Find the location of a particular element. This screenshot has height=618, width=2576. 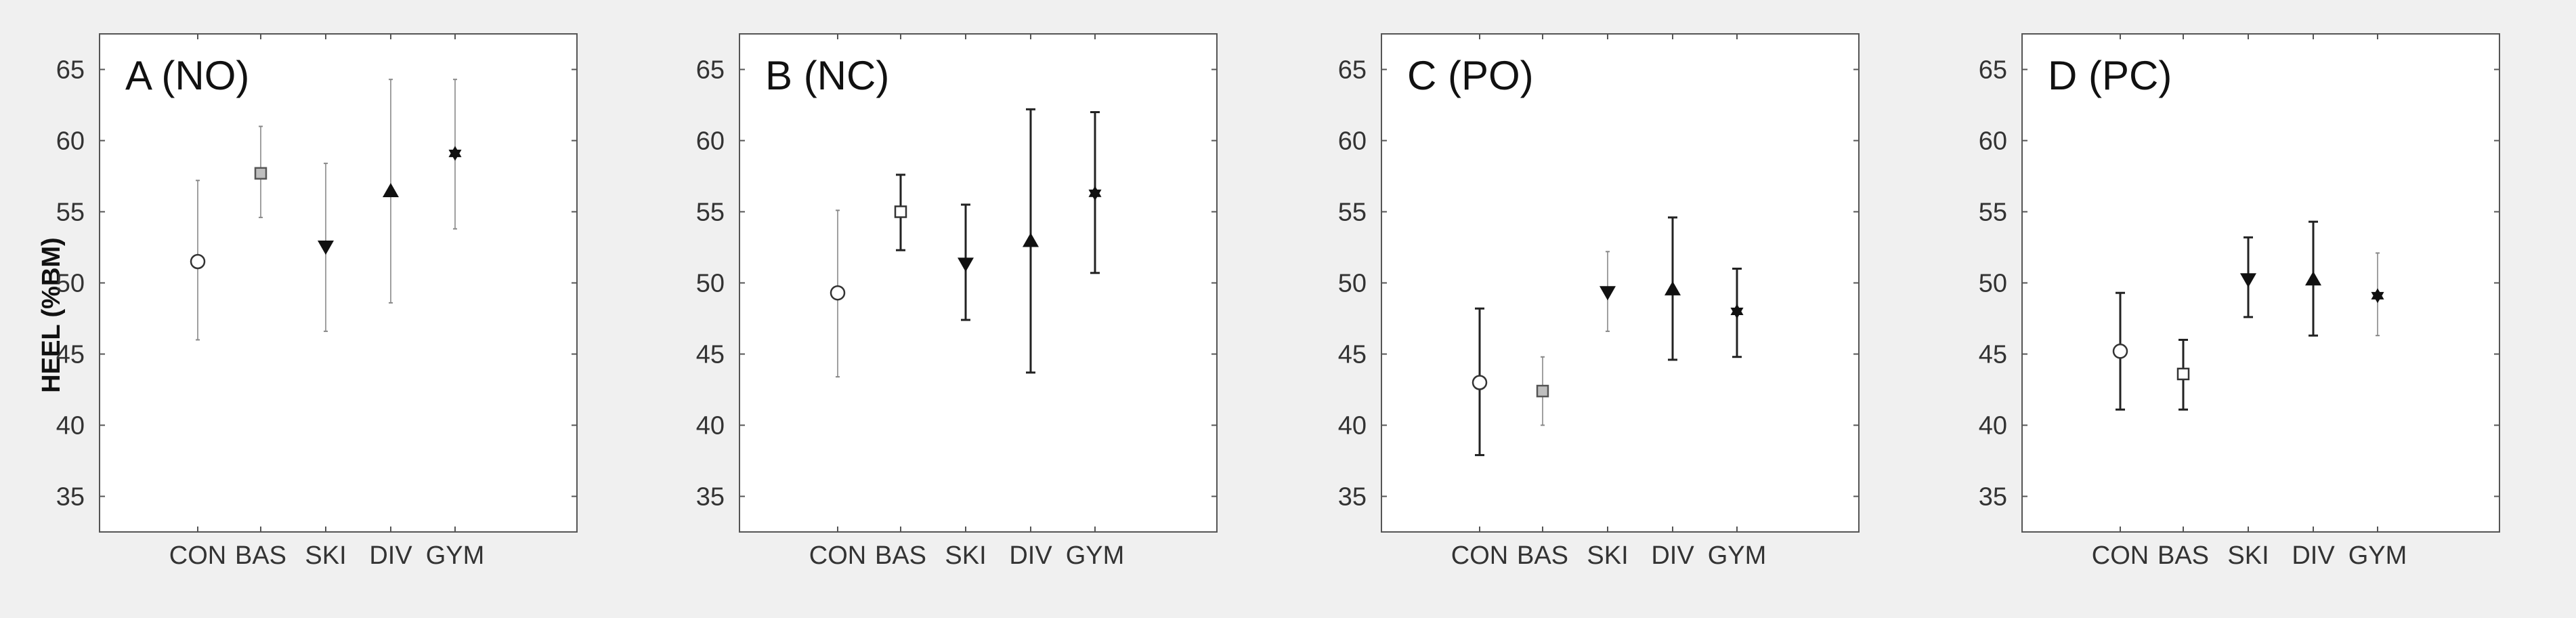

panel-title: B (NC) is located at coordinates (827, 75).